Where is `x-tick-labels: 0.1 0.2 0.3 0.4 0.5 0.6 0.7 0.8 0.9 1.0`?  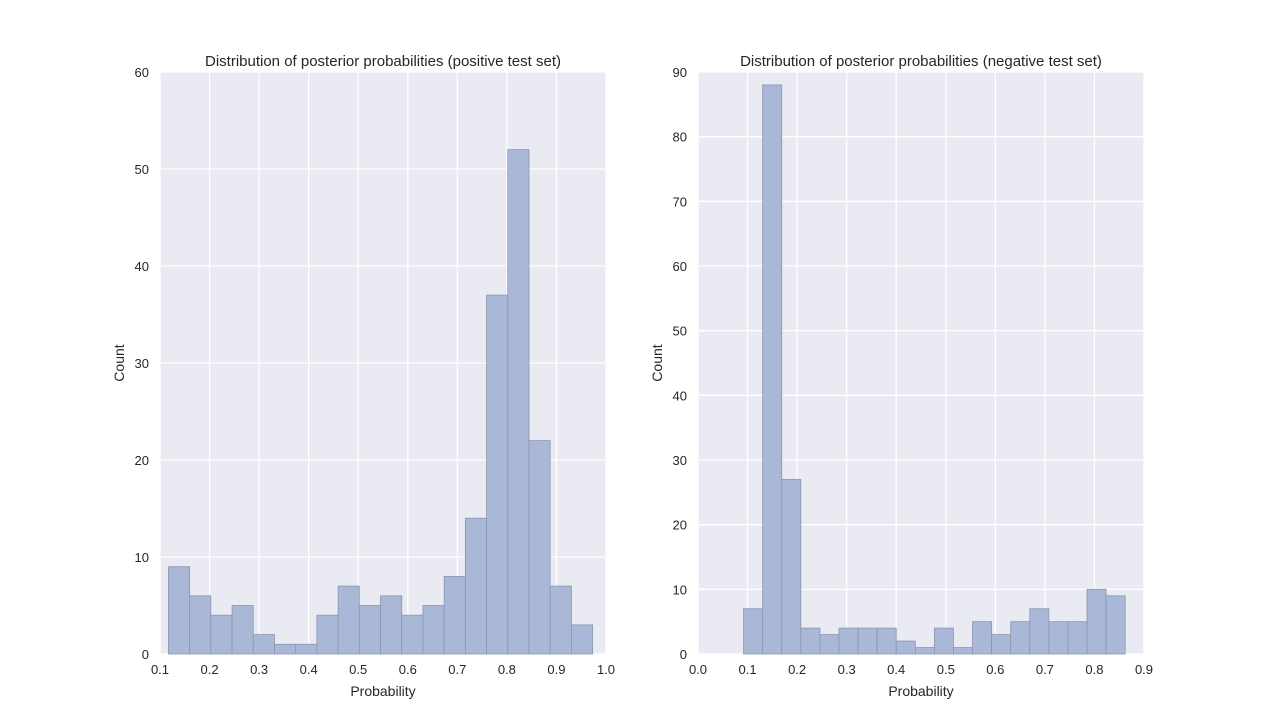
x-tick-labels: 0.1 0.2 0.3 0.4 0.5 0.6 0.7 0.8 0.9 1.0 is located at coordinates (383, 669).